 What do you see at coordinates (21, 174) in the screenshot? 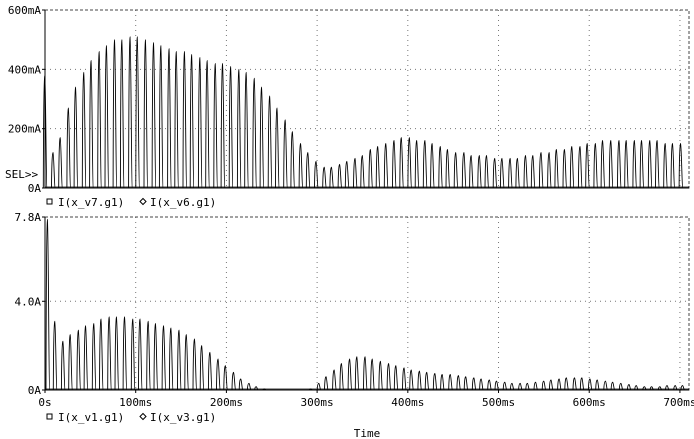
I see `selection-marker: SEL>>` at bounding box center [21, 174].